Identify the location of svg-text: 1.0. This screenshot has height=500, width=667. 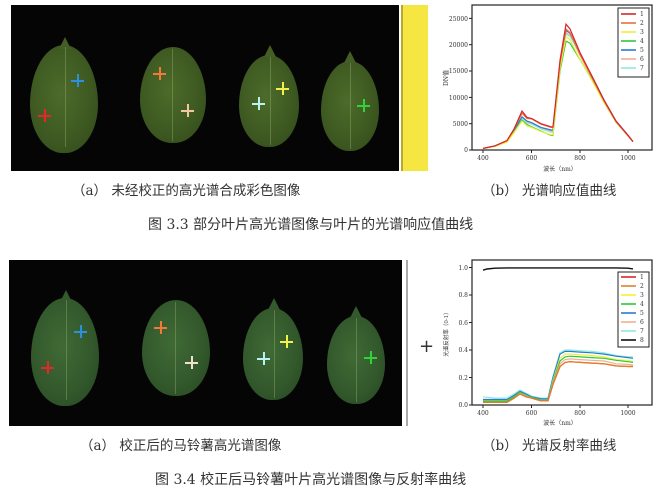
(463, 268).